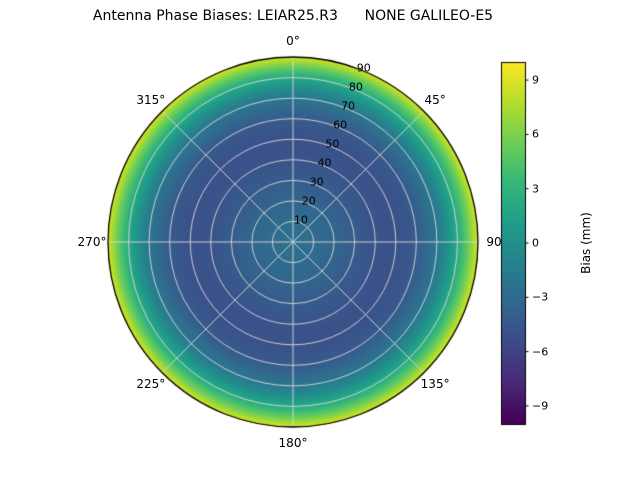  Describe the element at coordinates (355, 87) in the screenshot. I see `radial-tick-label: 80` at that location.